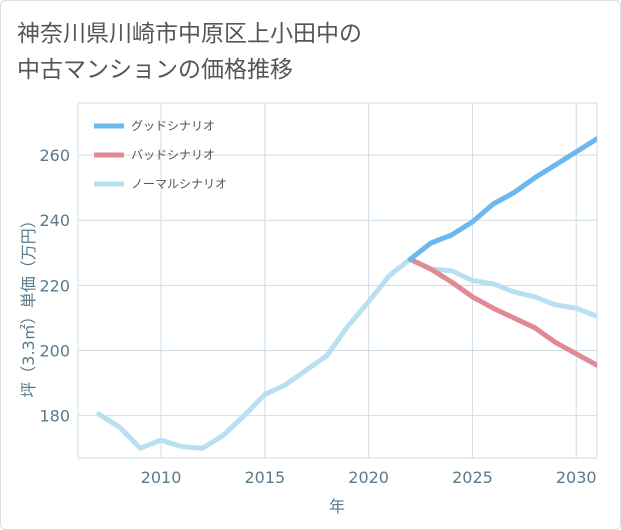  Describe the element at coordinates (179, 184) in the screenshot. I see `legend-label-normal: ノーマルシナリオ` at that location.